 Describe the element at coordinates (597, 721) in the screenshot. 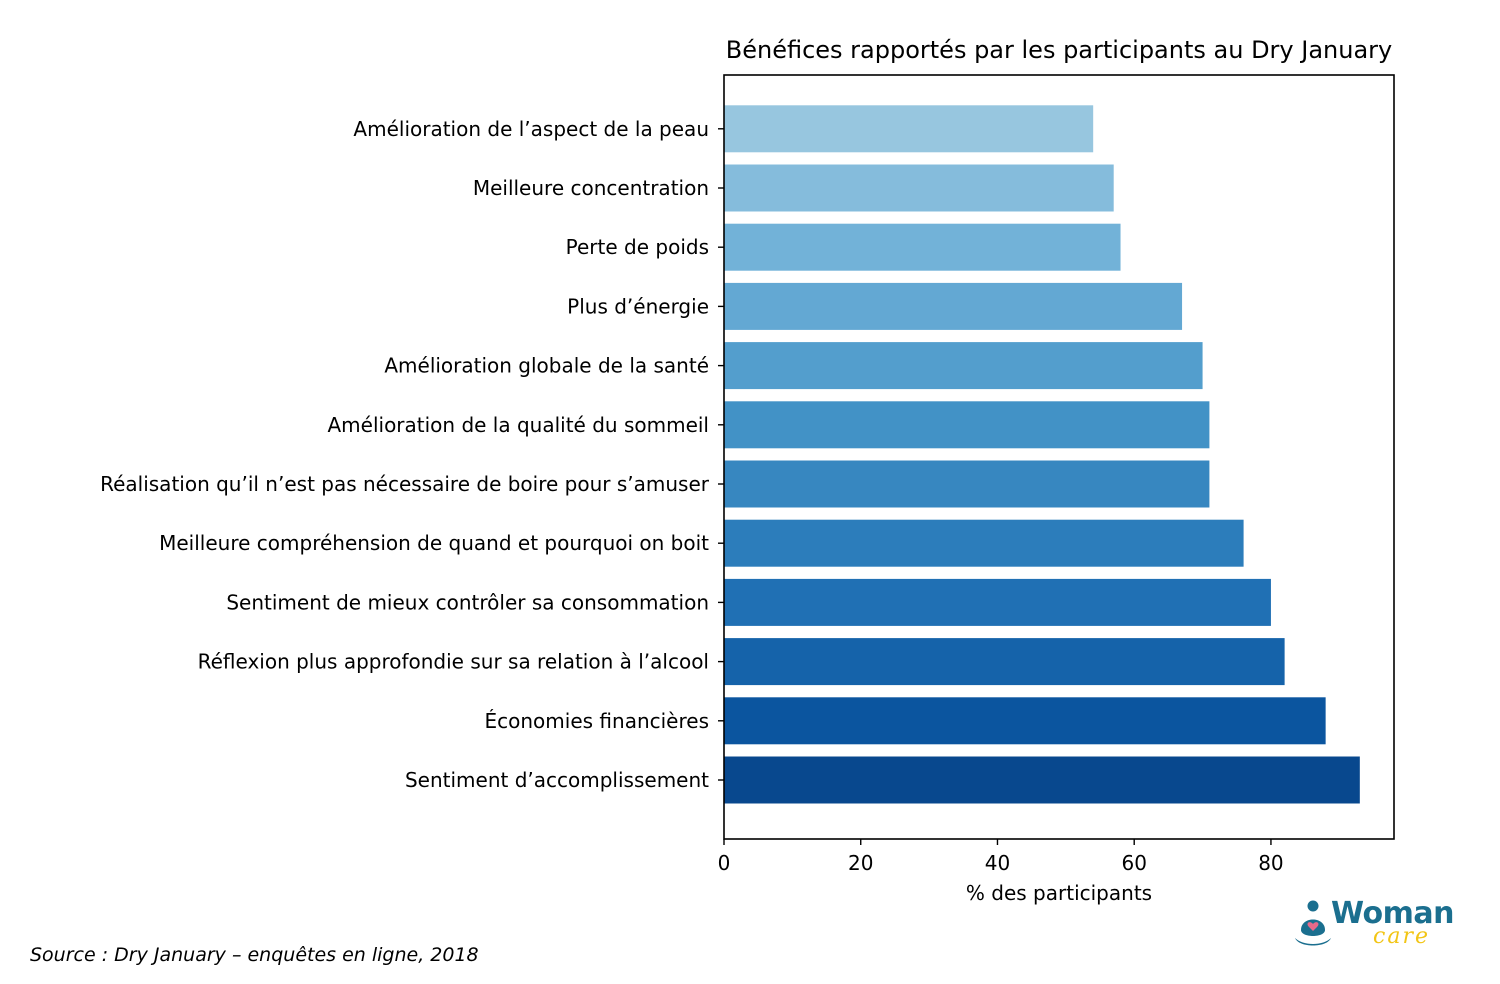

I see `y-tick-label: Économies financières` at that location.